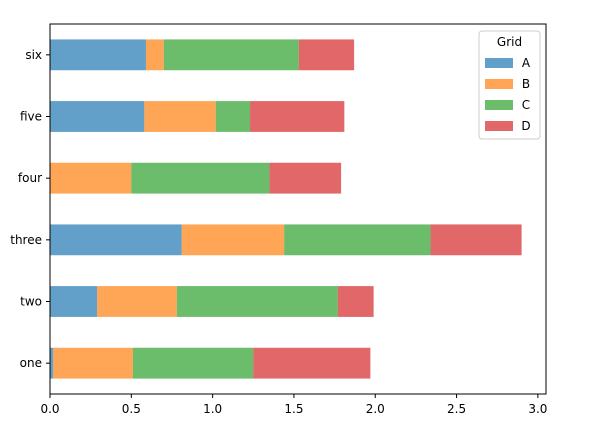 This screenshot has width=590, height=432. I want to click on bar-two-B, so click(137, 301).